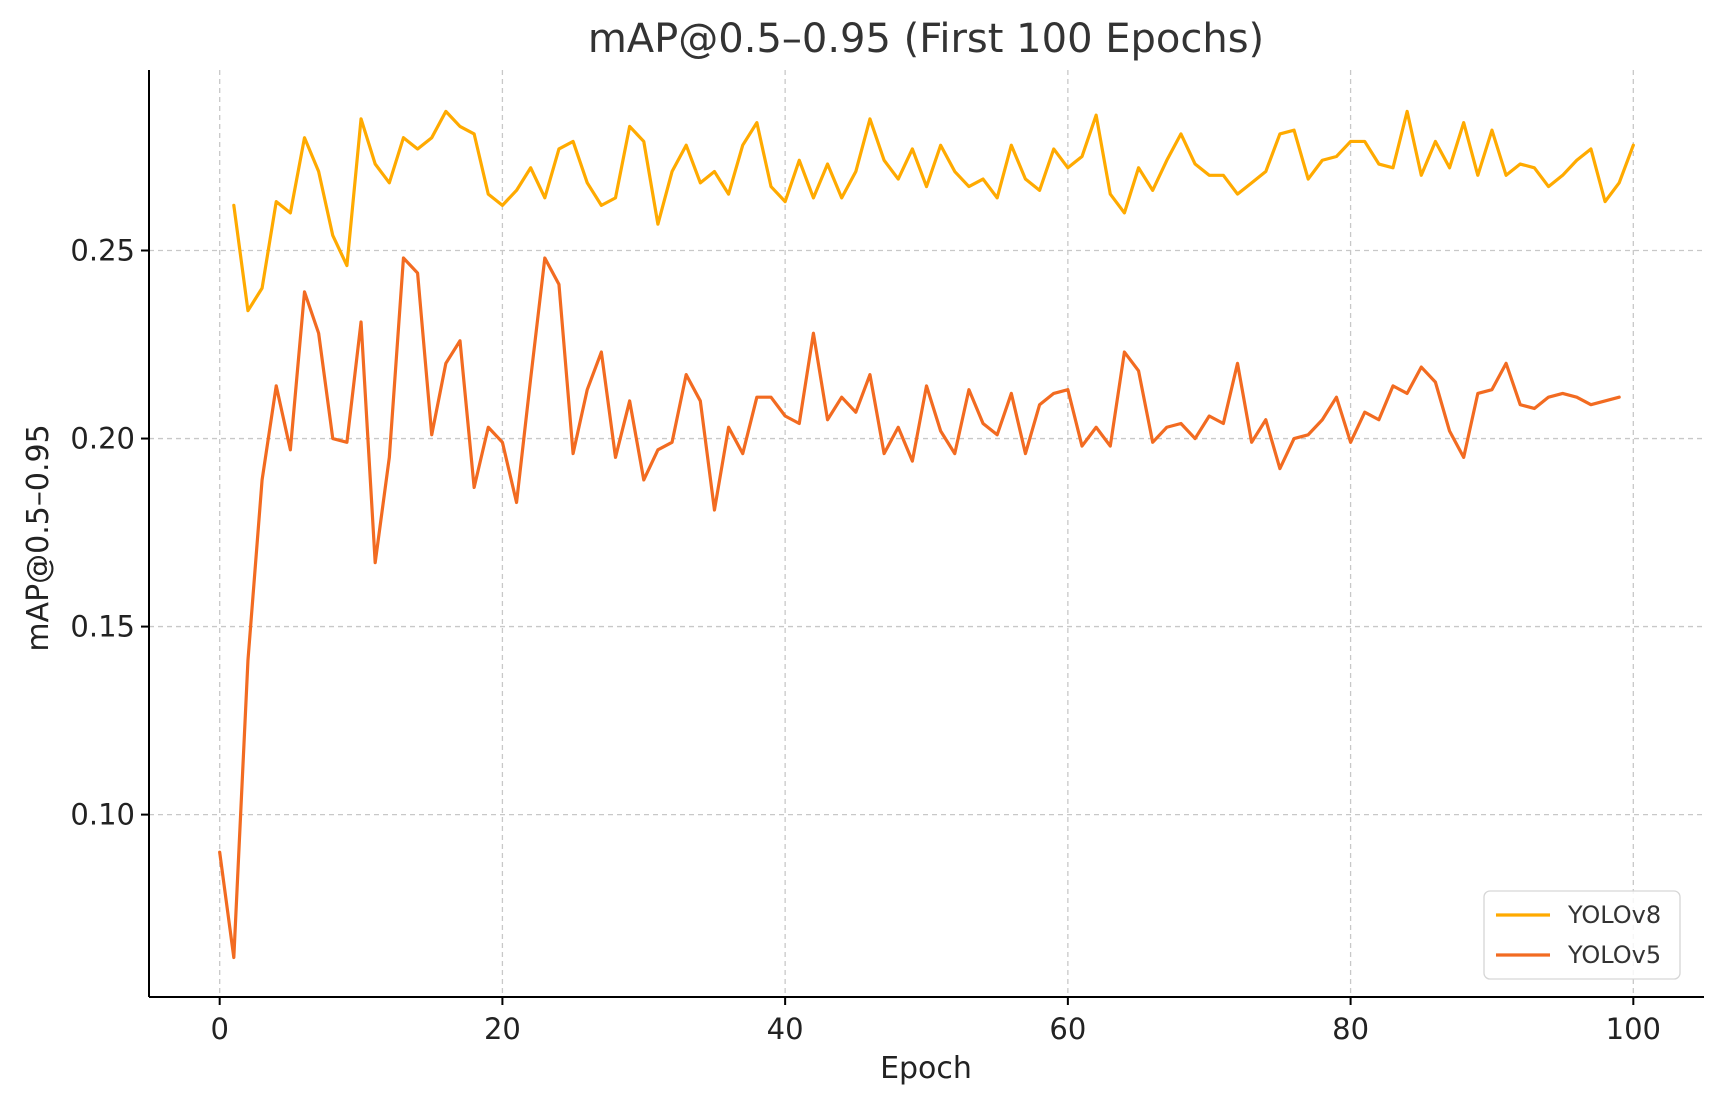 The height and width of the screenshot is (1101, 1718). I want to click on legend-label-yolov5: YOLOv5, so click(1614, 955).